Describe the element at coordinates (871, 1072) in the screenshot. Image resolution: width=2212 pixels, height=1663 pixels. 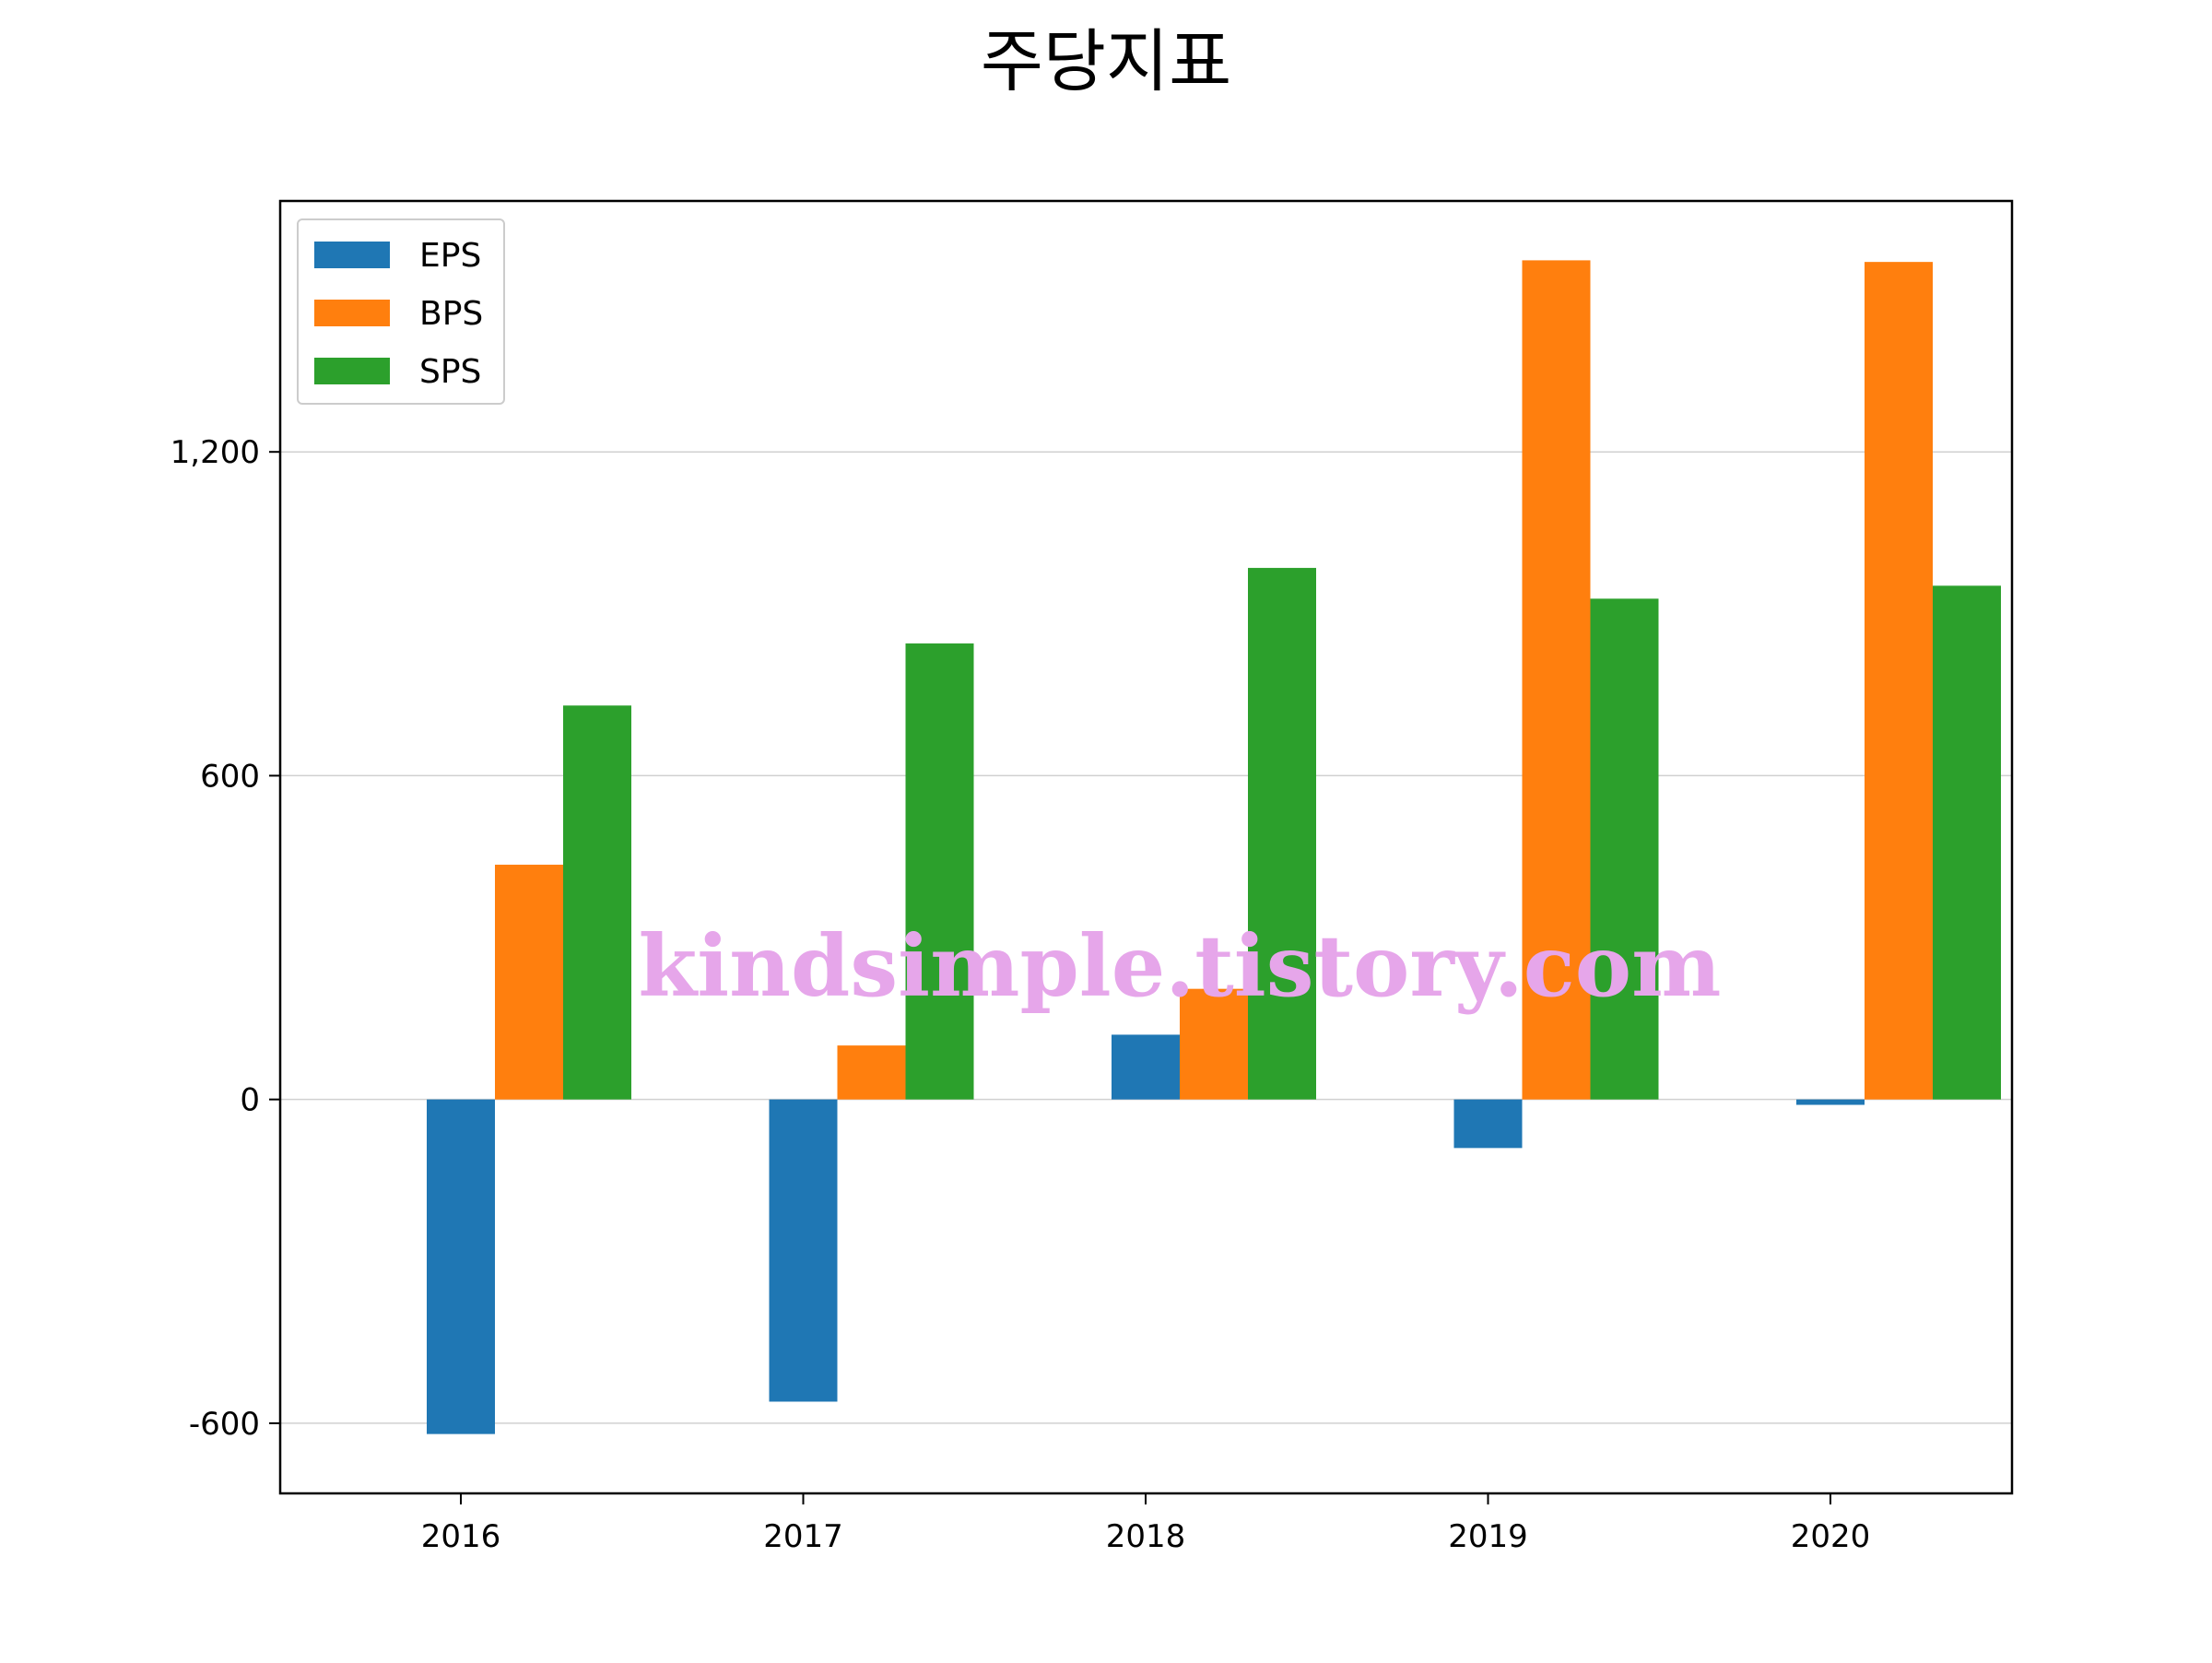
I see `bar-bps-2017` at that location.